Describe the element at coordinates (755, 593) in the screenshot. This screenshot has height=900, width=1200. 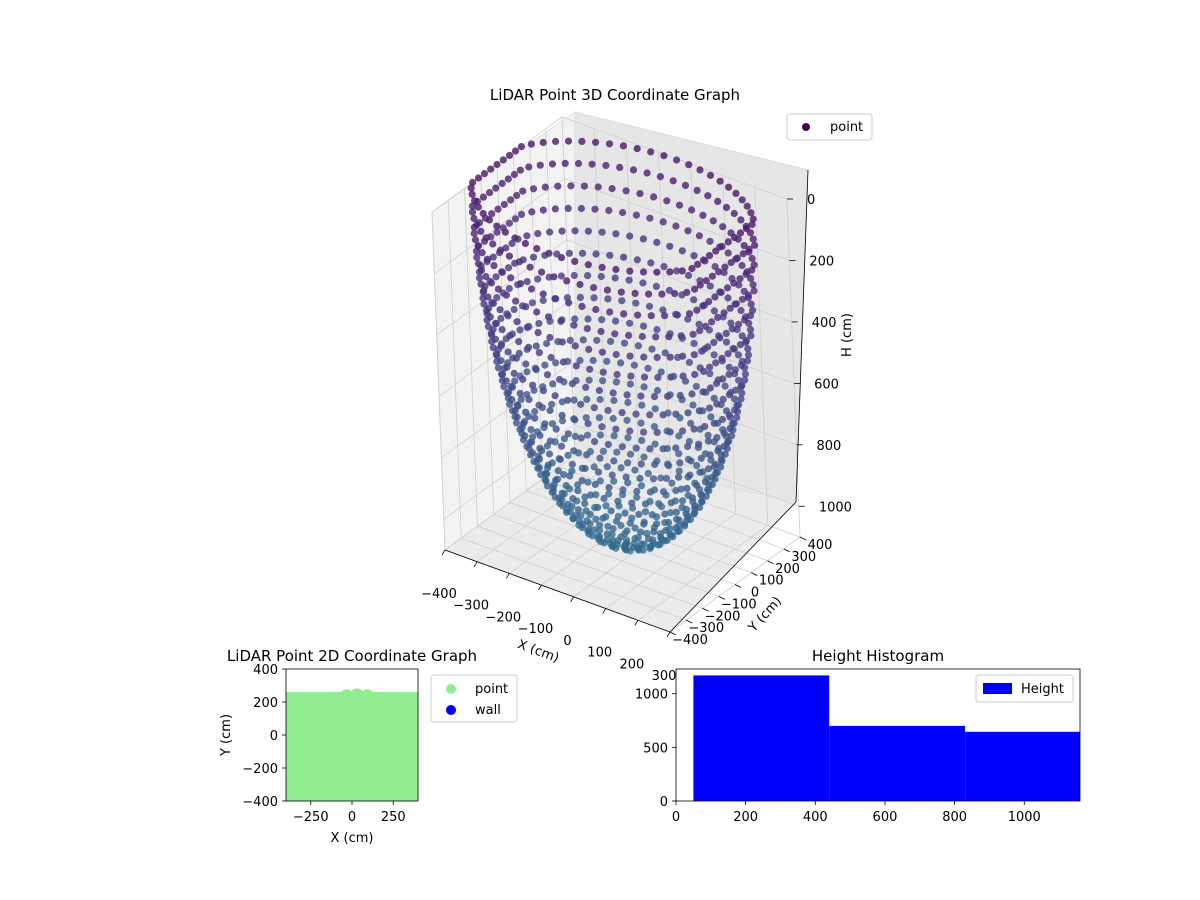
I see `y-tick-label: 0` at that location.